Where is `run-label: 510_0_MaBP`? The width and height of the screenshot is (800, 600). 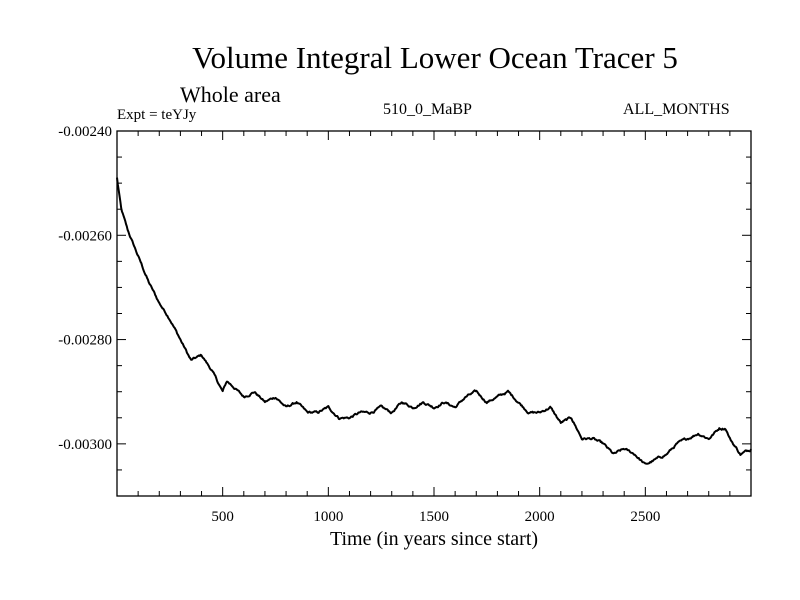
run-label: 510_0_MaBP is located at coordinates (427, 109).